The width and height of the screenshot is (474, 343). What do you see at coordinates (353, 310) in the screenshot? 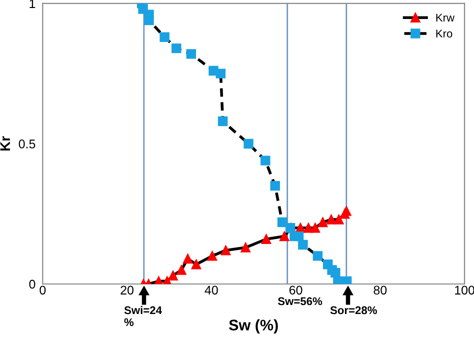
I see `text: Sor=28%` at bounding box center [353, 310].